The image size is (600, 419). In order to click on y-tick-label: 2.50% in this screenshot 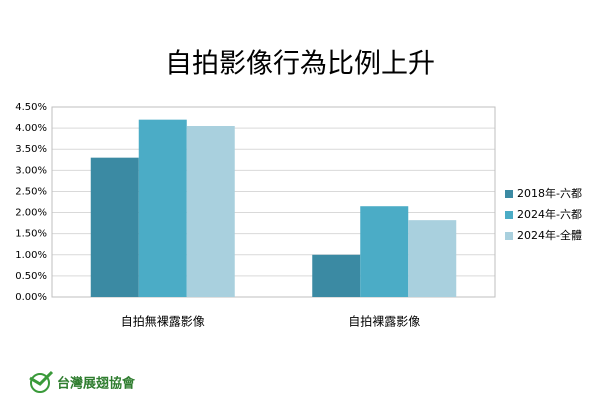, I will do `click(31, 191)`.